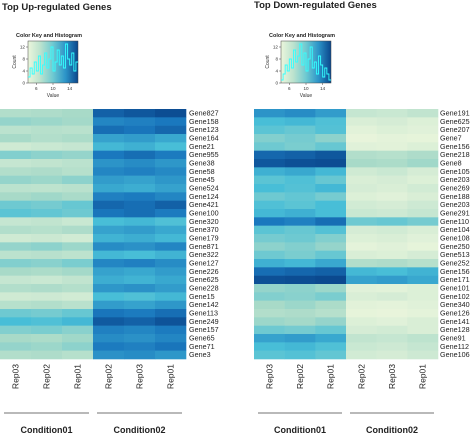 The width and height of the screenshot is (474, 438). What do you see at coordinates (202, 338) in the screenshot?
I see `row-label: Gene65` at bounding box center [202, 338].